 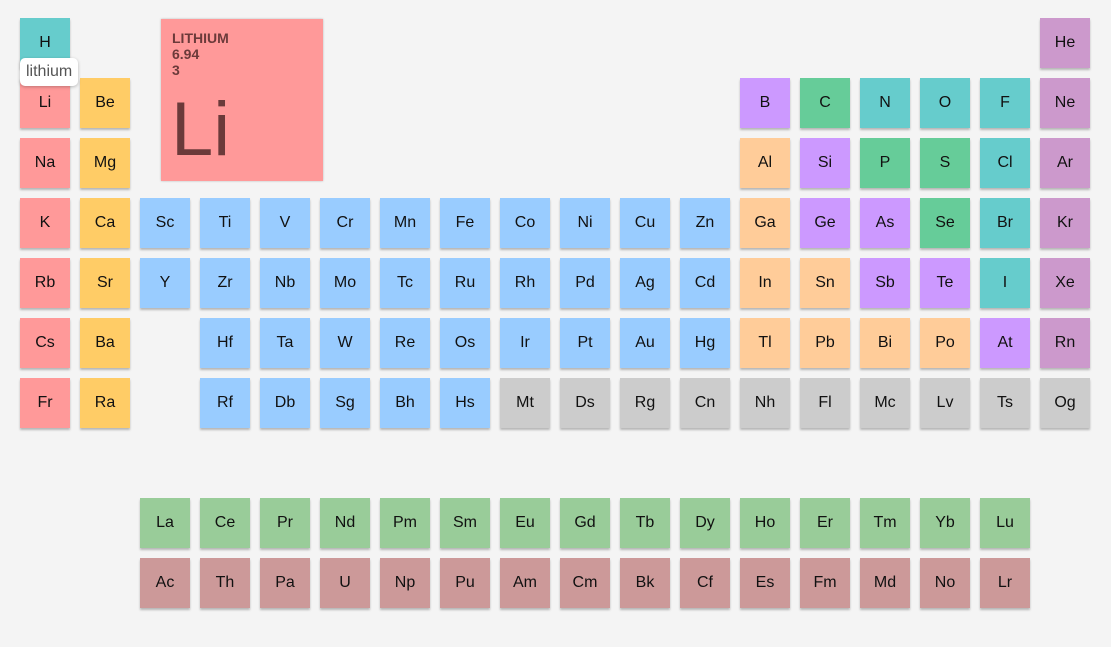 What do you see at coordinates (105, 343) in the screenshot?
I see `element-tile-ba: Ba` at bounding box center [105, 343].